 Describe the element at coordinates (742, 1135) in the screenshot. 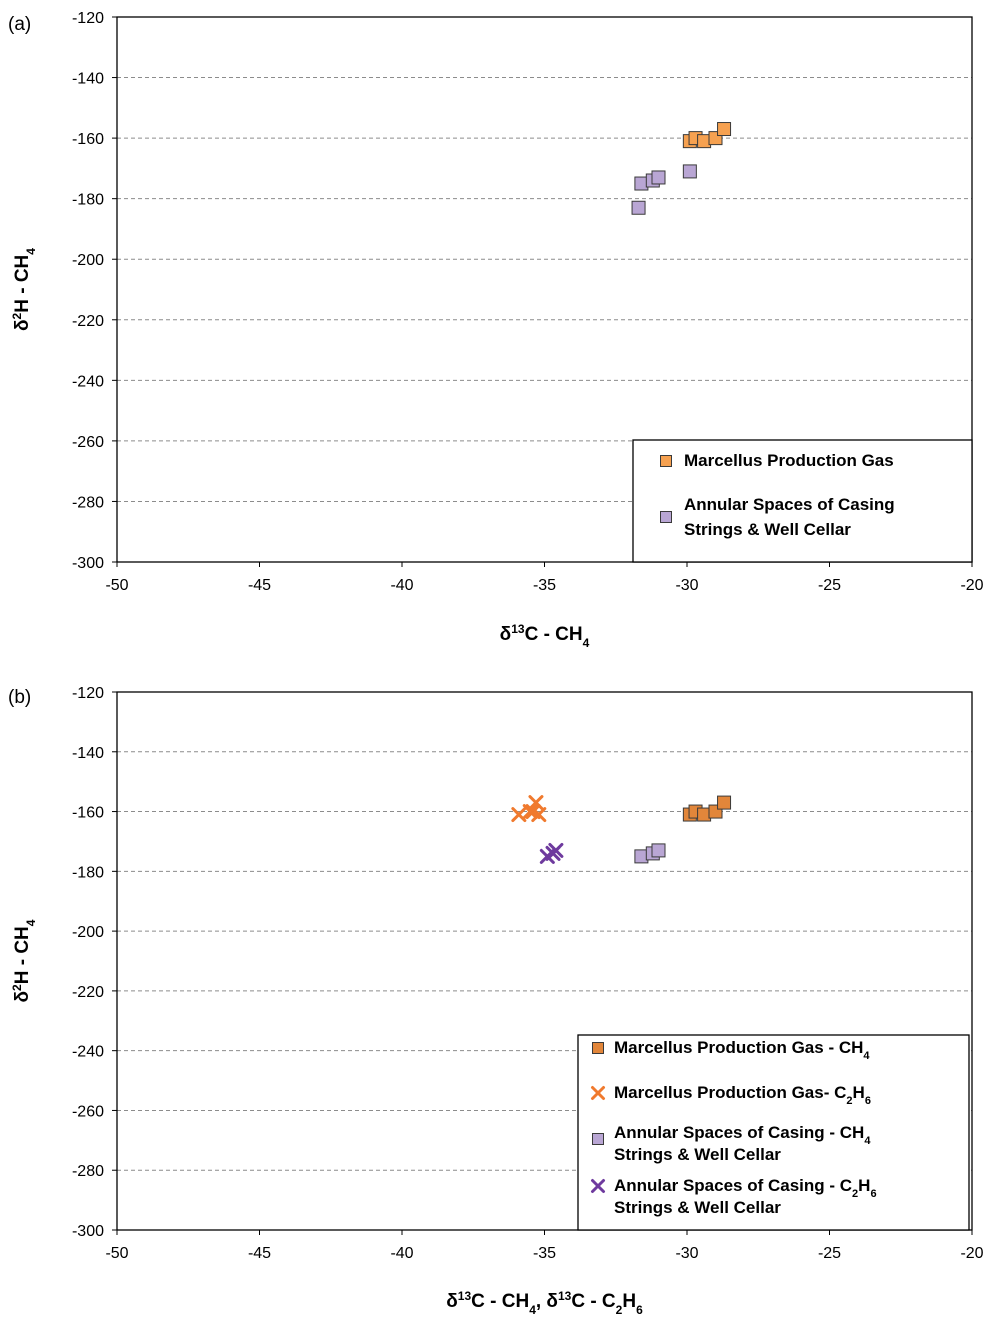

I see `panel-b-legend-label-3: Annular Spaces of Casing - CH4` at that location.